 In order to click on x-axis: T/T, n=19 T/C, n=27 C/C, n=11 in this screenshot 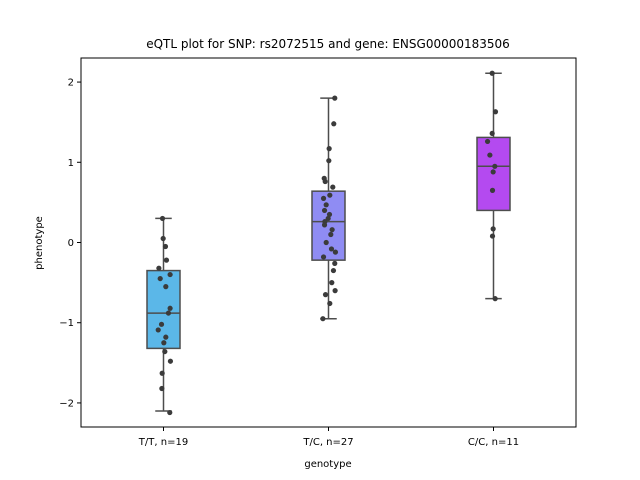, I will do `click(328, 437)`.